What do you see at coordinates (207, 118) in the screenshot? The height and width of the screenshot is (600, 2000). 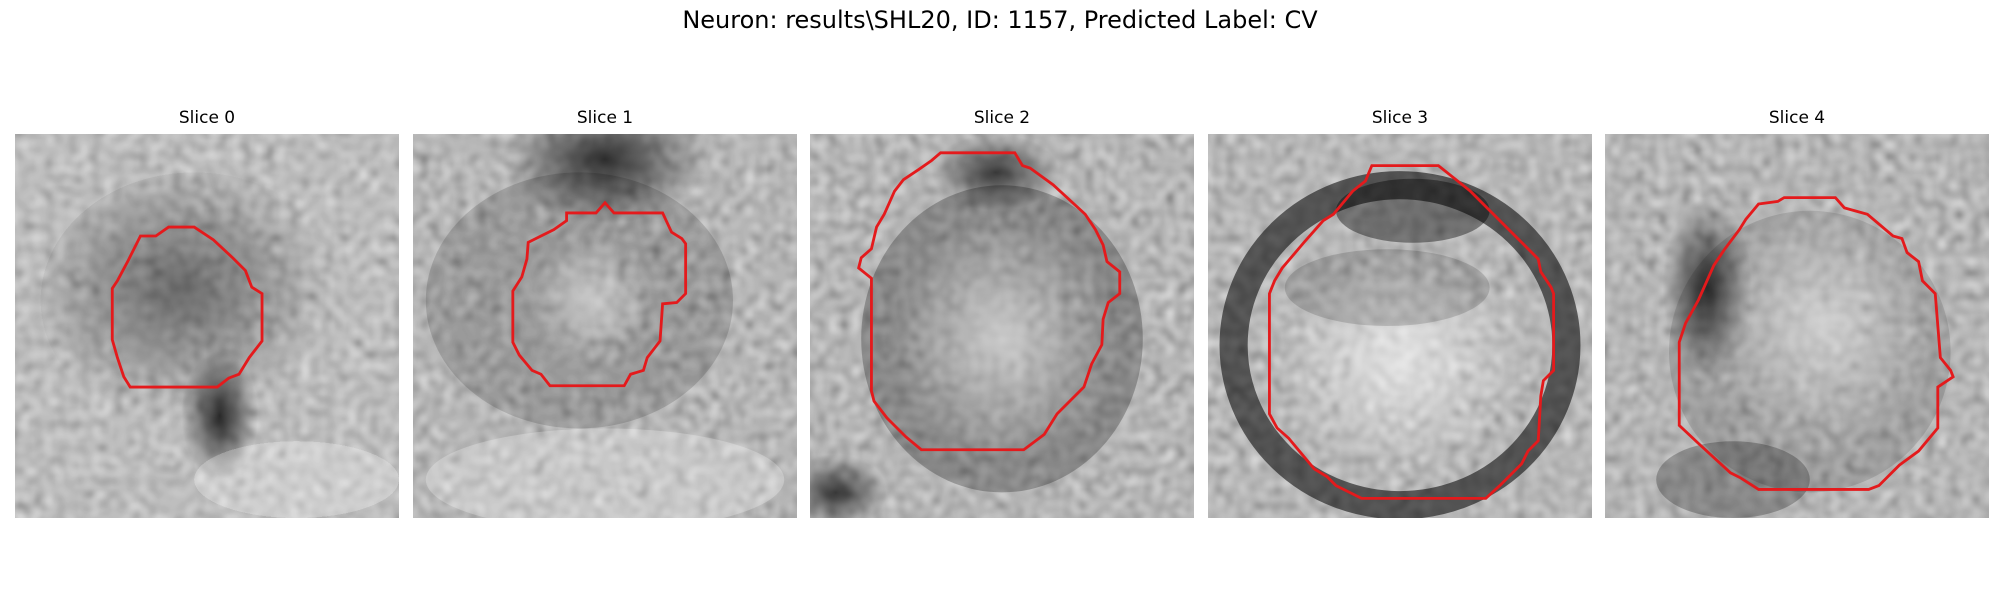 I see `slice-title: Slice 0` at bounding box center [207, 118].